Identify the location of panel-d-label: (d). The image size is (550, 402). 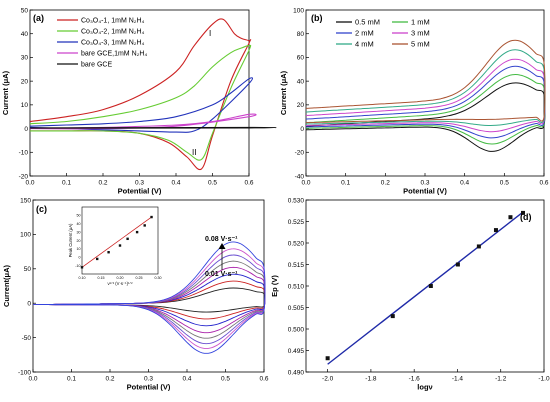
(526, 217).